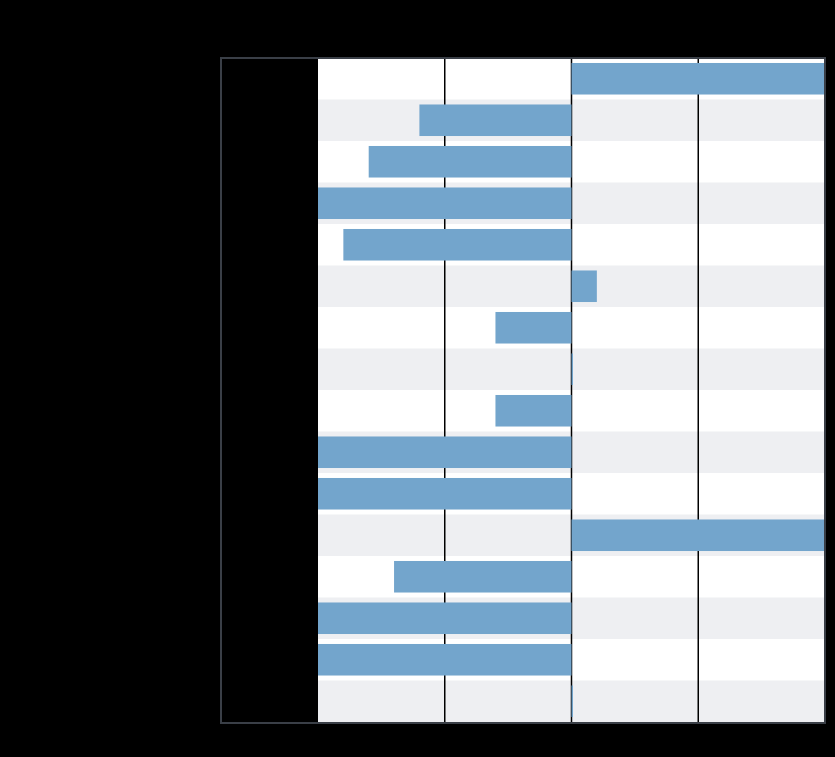 The height and width of the screenshot is (757, 835). I want to click on label-gutter, so click(270, 390).